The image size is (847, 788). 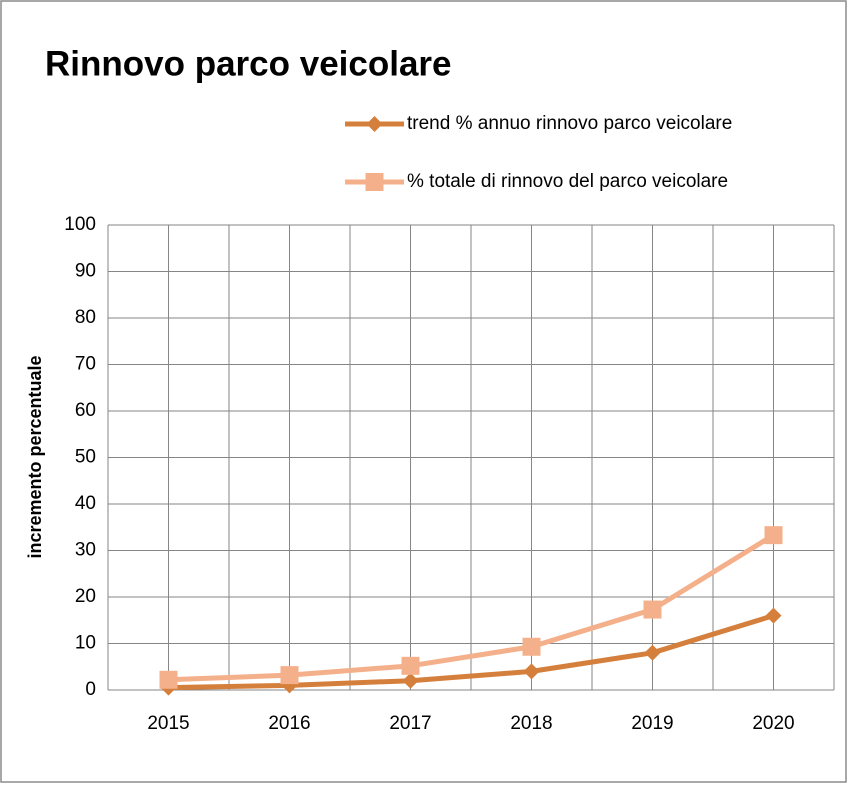 What do you see at coordinates (652, 723) in the screenshot?
I see `x-tick-label: 2019` at bounding box center [652, 723].